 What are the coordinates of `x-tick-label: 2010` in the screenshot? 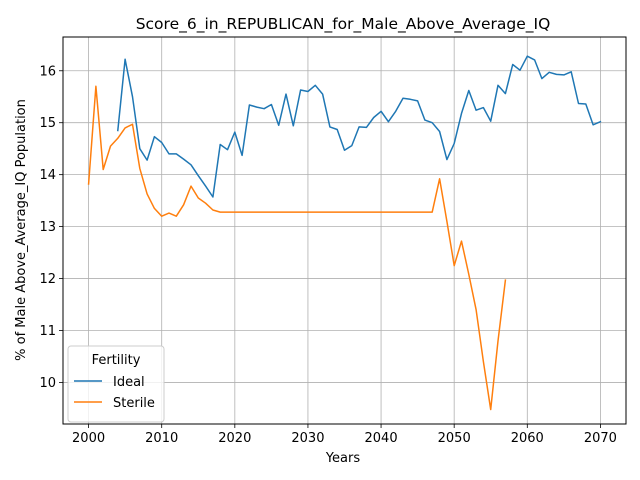 It's located at (161, 438).